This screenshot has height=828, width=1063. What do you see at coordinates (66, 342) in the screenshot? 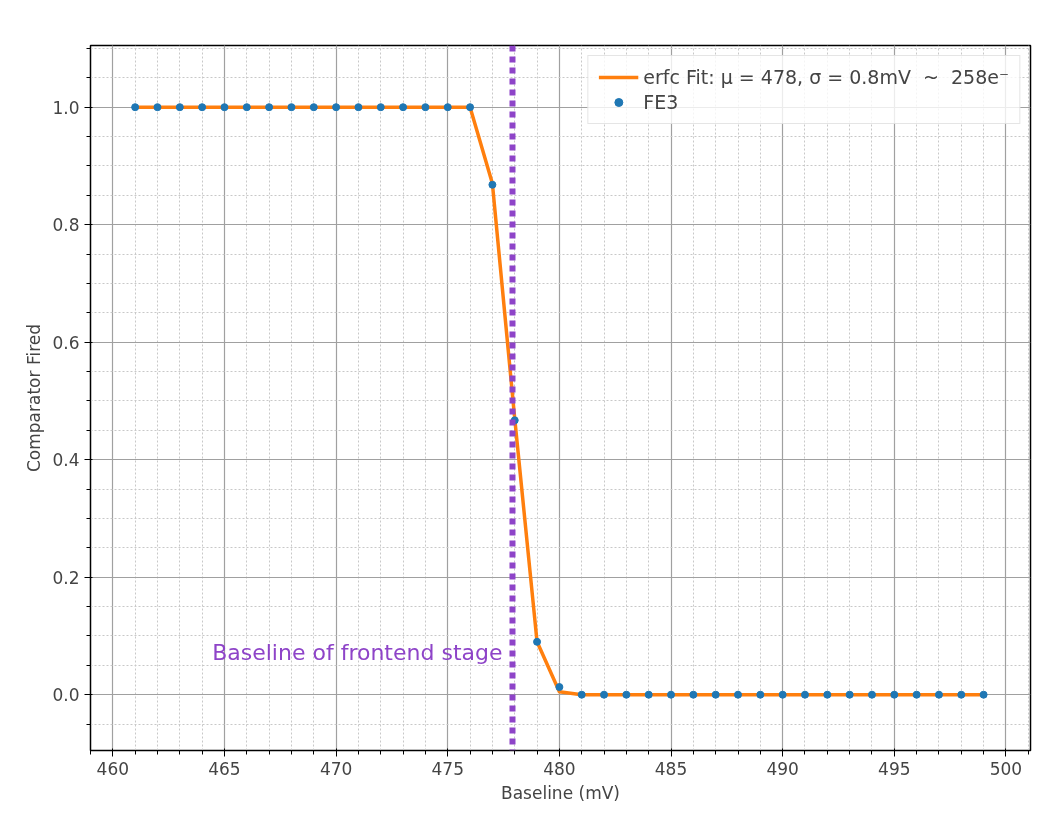
I see `y-tick-label: 0.6` at bounding box center [66, 342].